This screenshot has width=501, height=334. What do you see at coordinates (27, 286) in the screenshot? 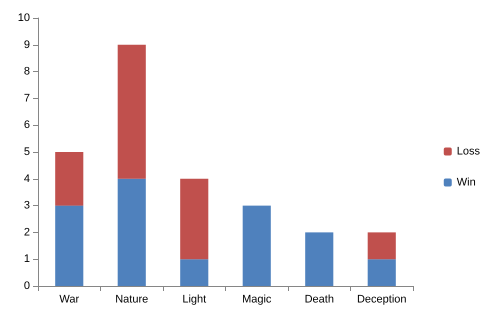
I see `y-tick-label: 0` at bounding box center [27, 286].